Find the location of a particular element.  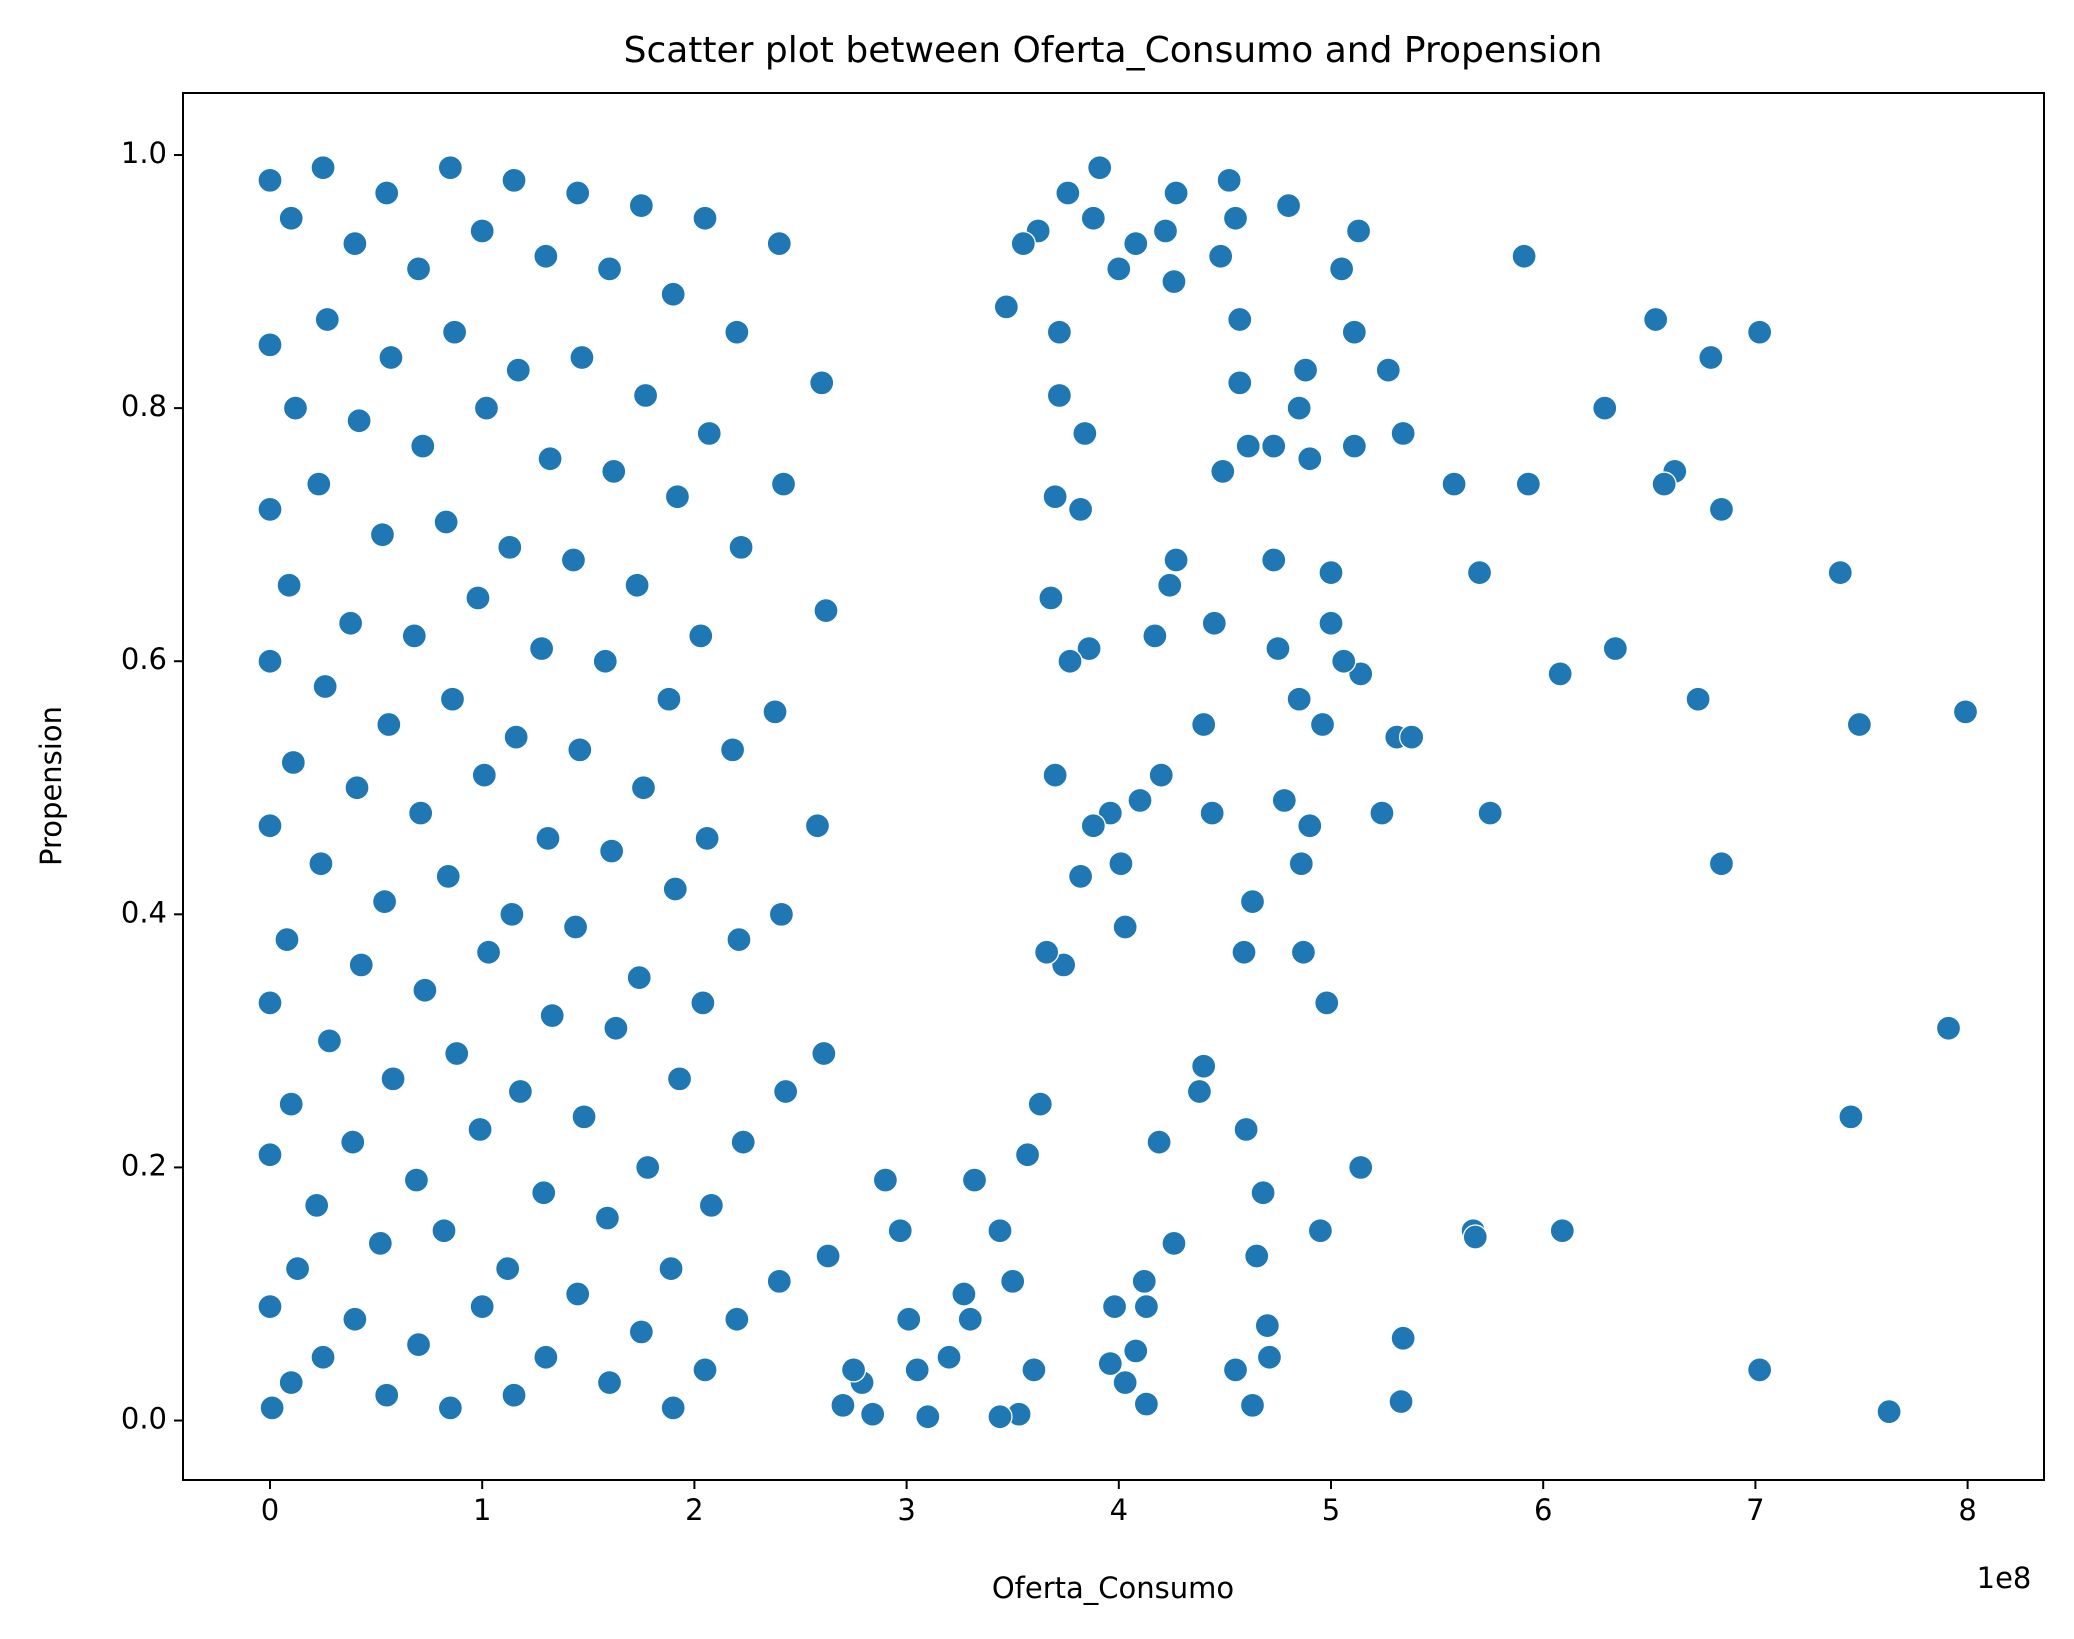

y-axis-label: Propension is located at coordinates (51, 786).